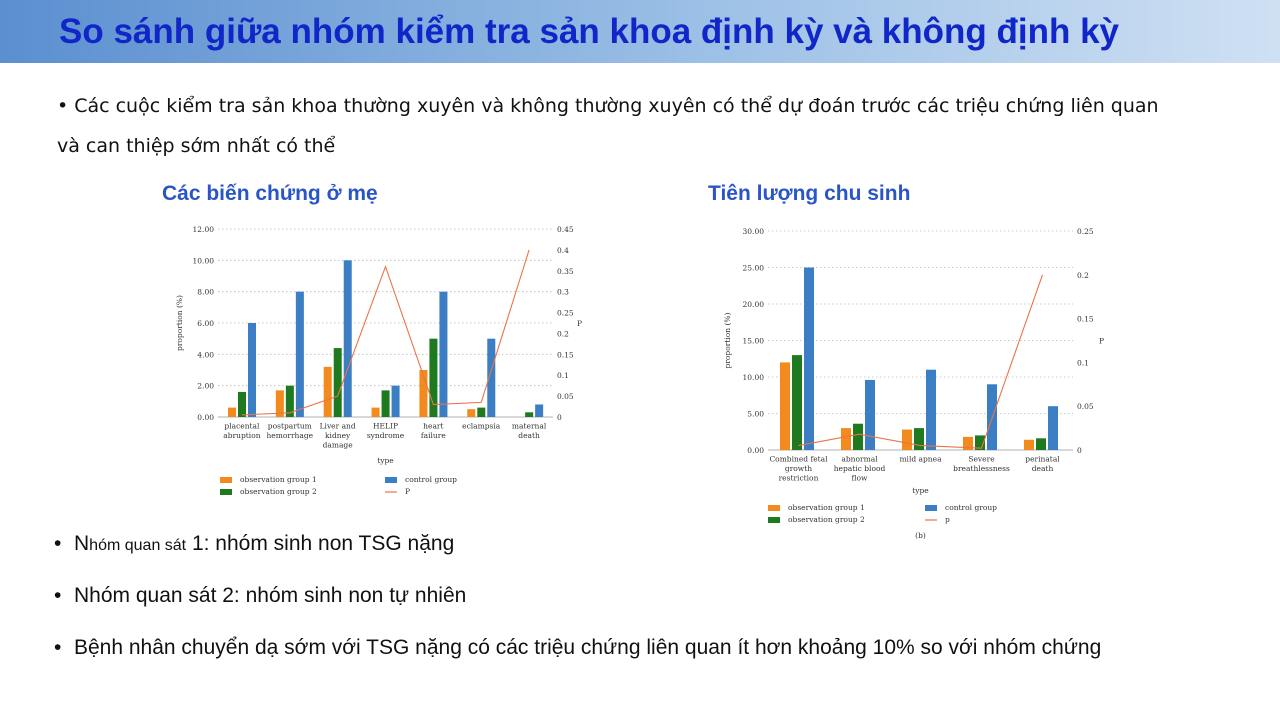  Describe the element at coordinates (920, 459) in the screenshot. I see `category-label: mild apnea` at that location.